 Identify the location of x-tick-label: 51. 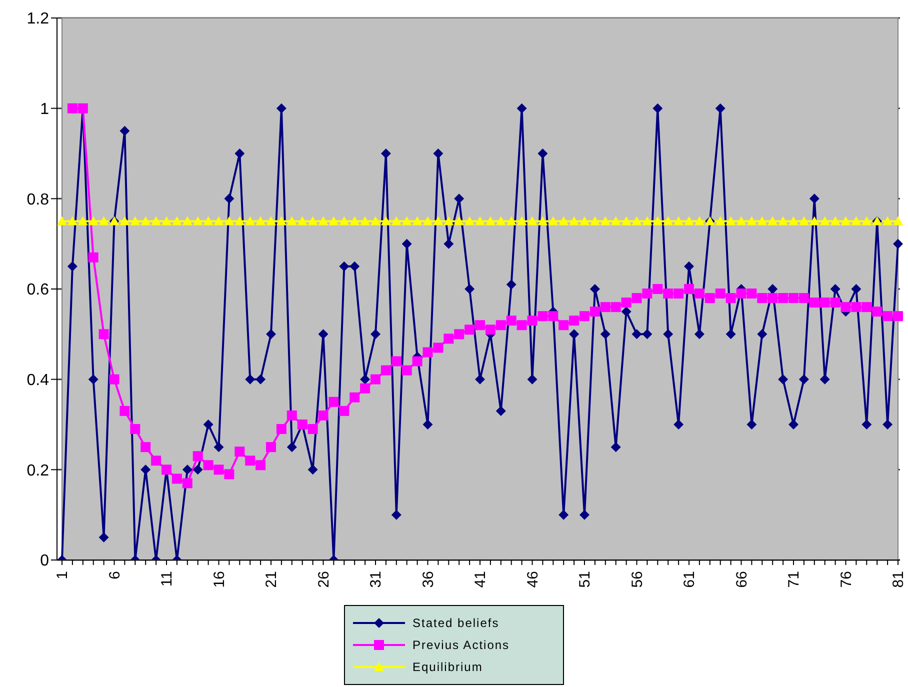
(585, 579).